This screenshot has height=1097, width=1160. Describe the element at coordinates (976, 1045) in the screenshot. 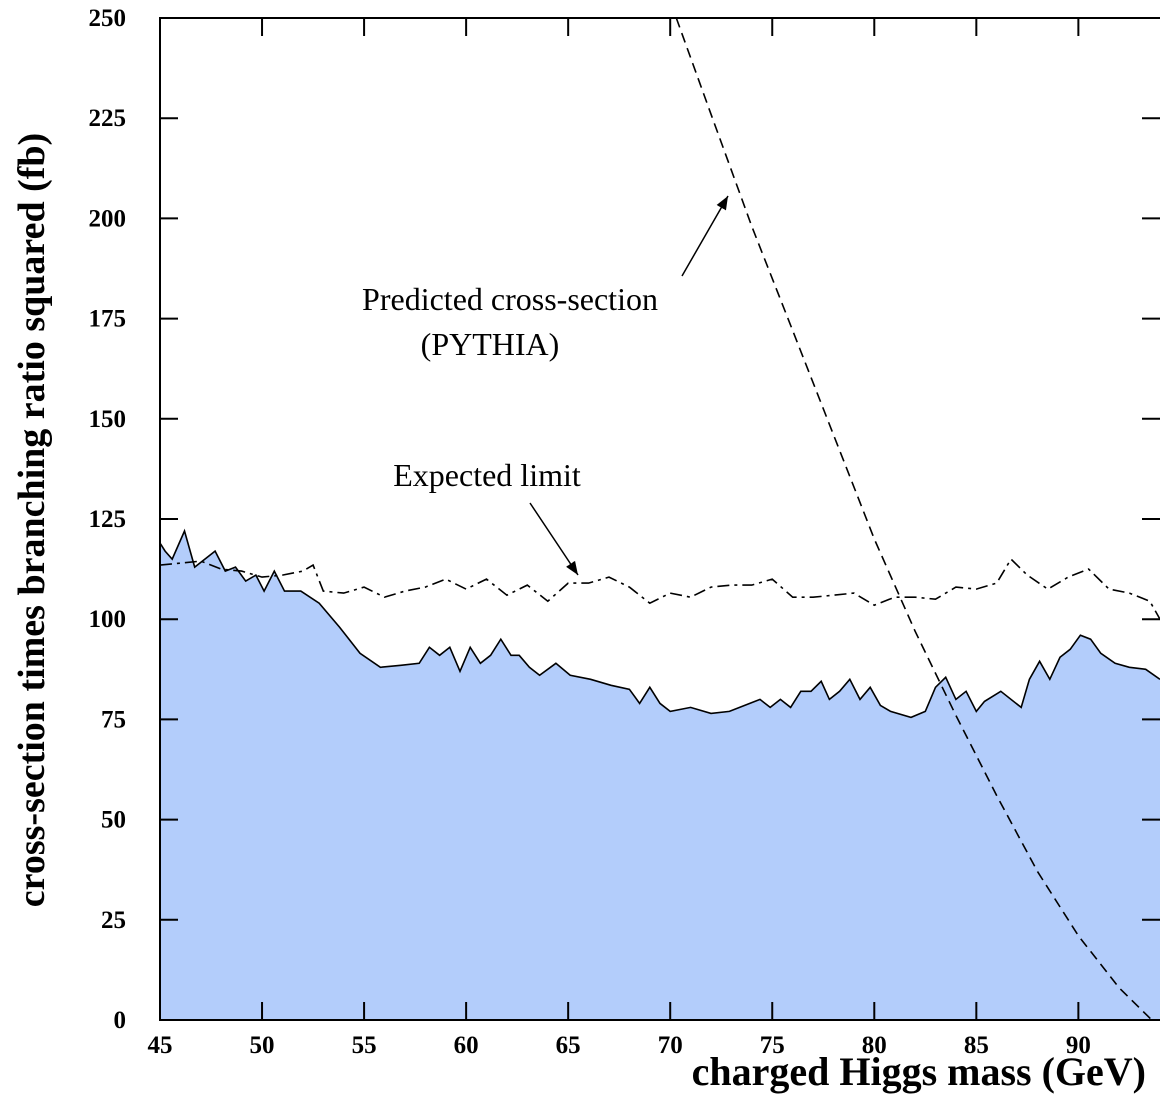

I see `x-tick-label: 85` at that location.